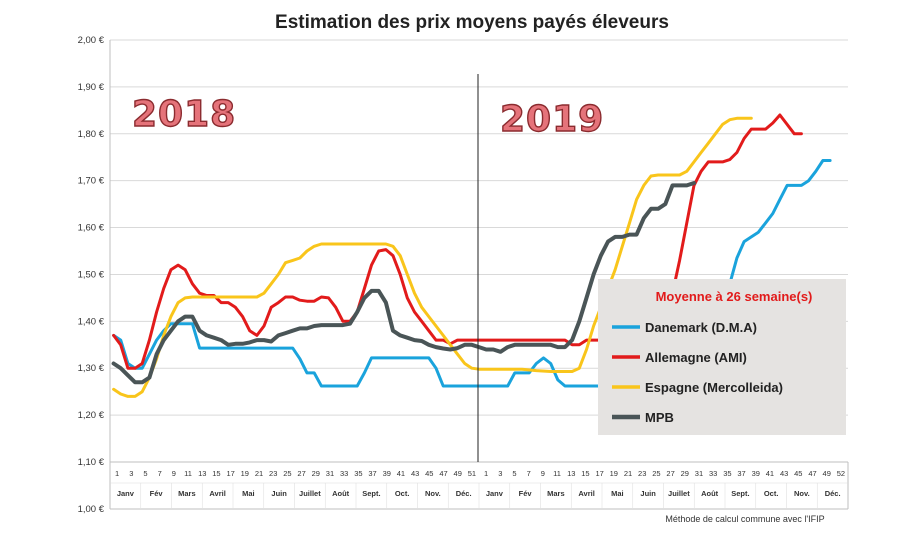 Image resolution: width=900 pixels, height=536 pixels. What do you see at coordinates (696, 357) in the screenshot?
I see `legend-label: Allemagne (AMI)` at bounding box center [696, 357].